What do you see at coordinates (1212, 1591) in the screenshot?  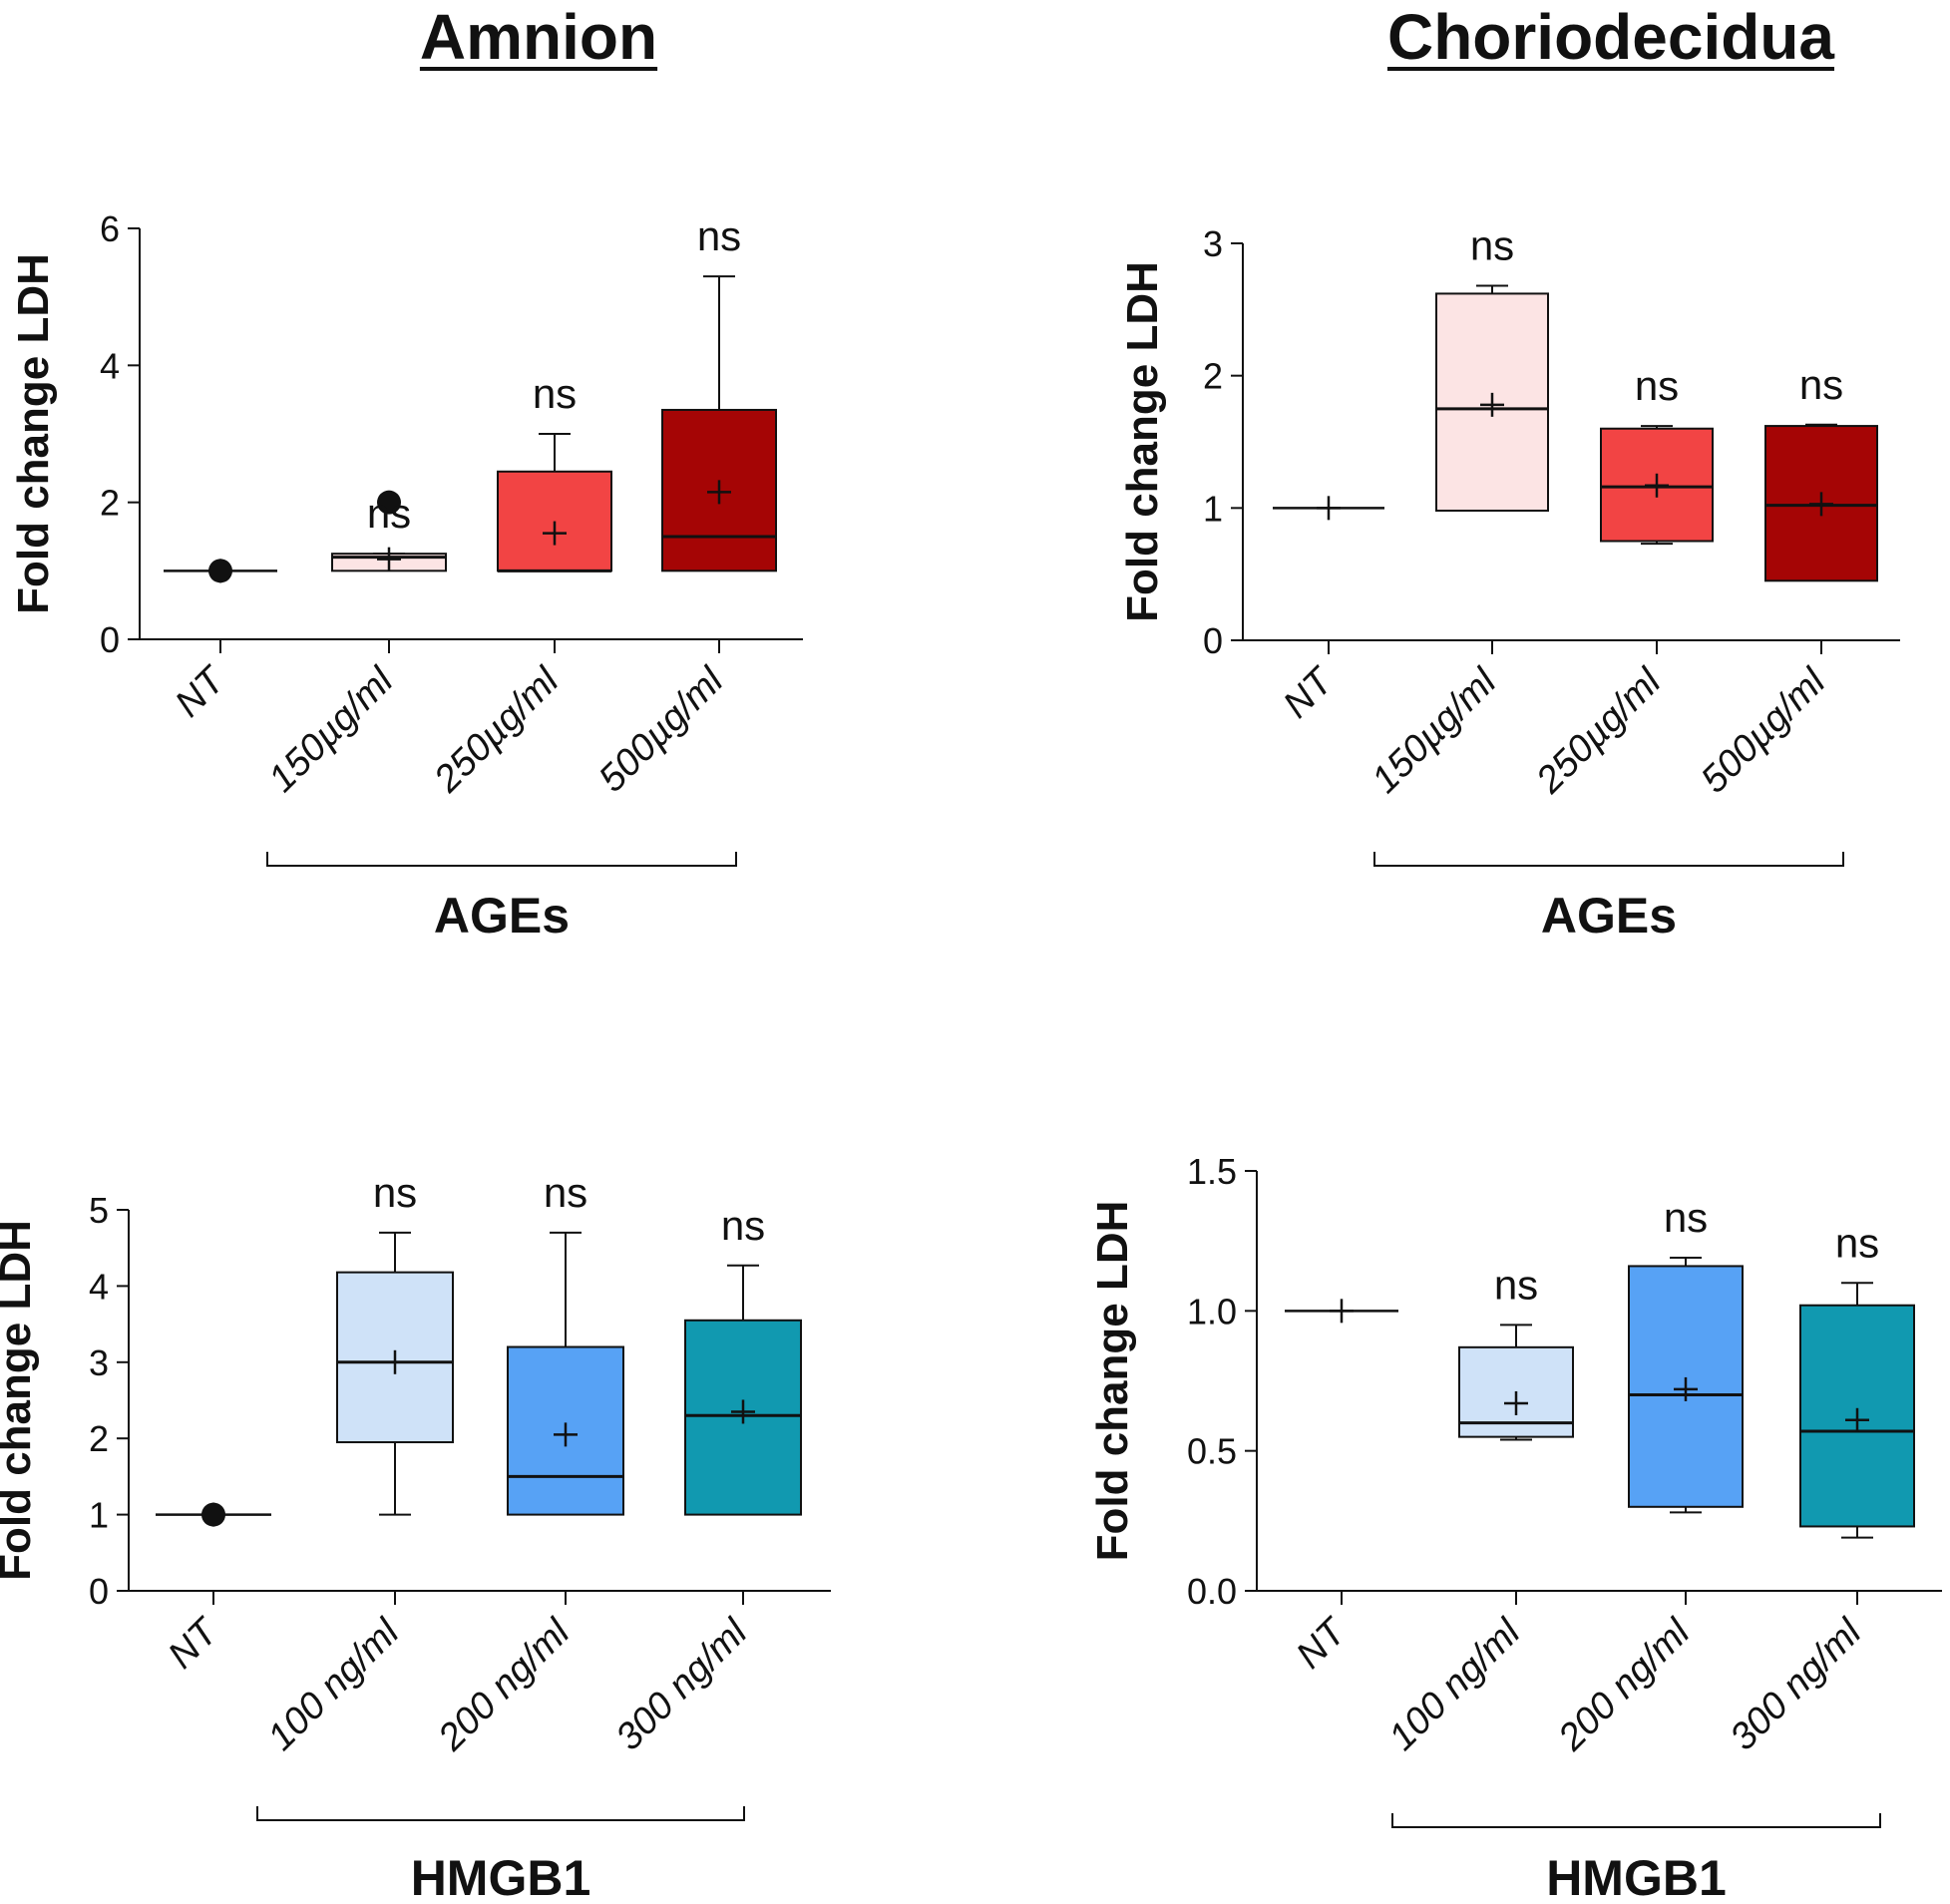 I see `y-tick-label: 0.0` at bounding box center [1212, 1591].